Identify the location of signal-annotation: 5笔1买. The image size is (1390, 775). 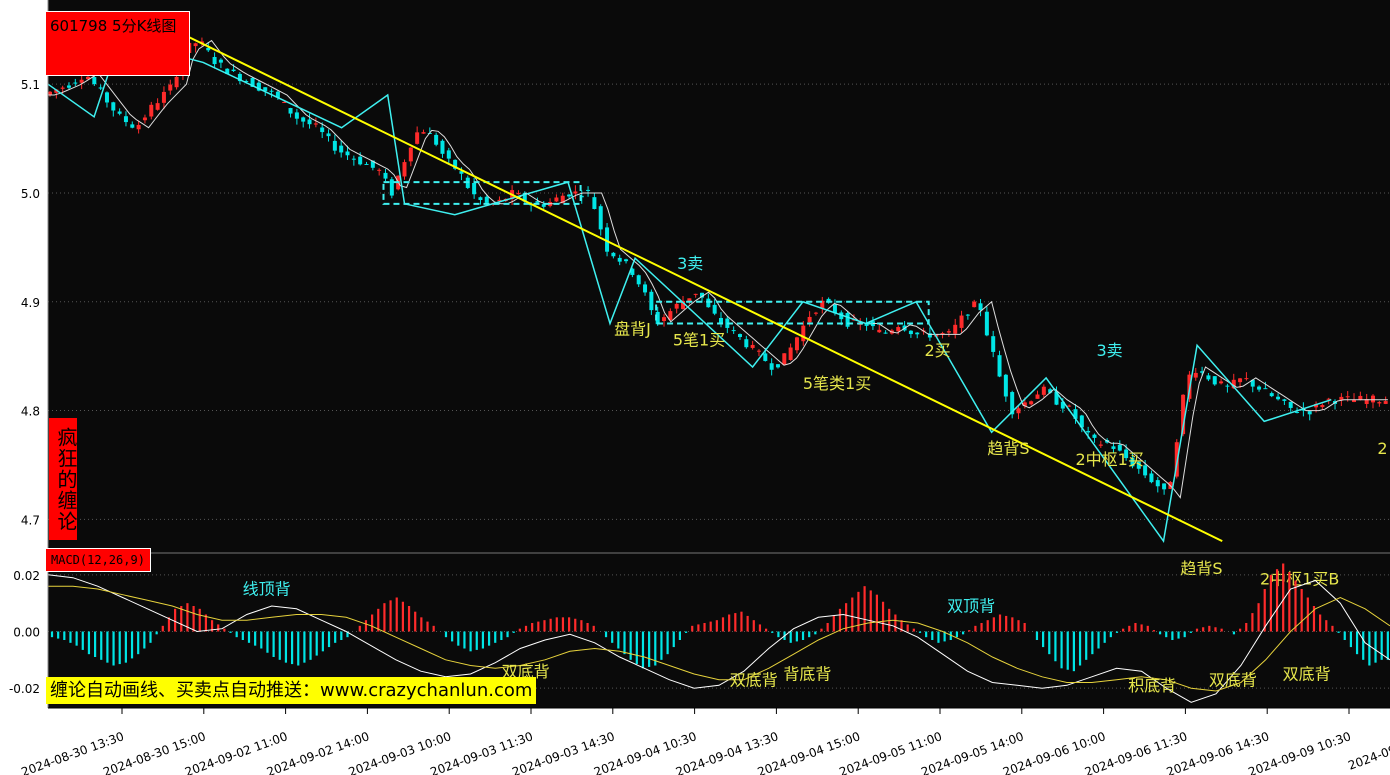
(699, 339).